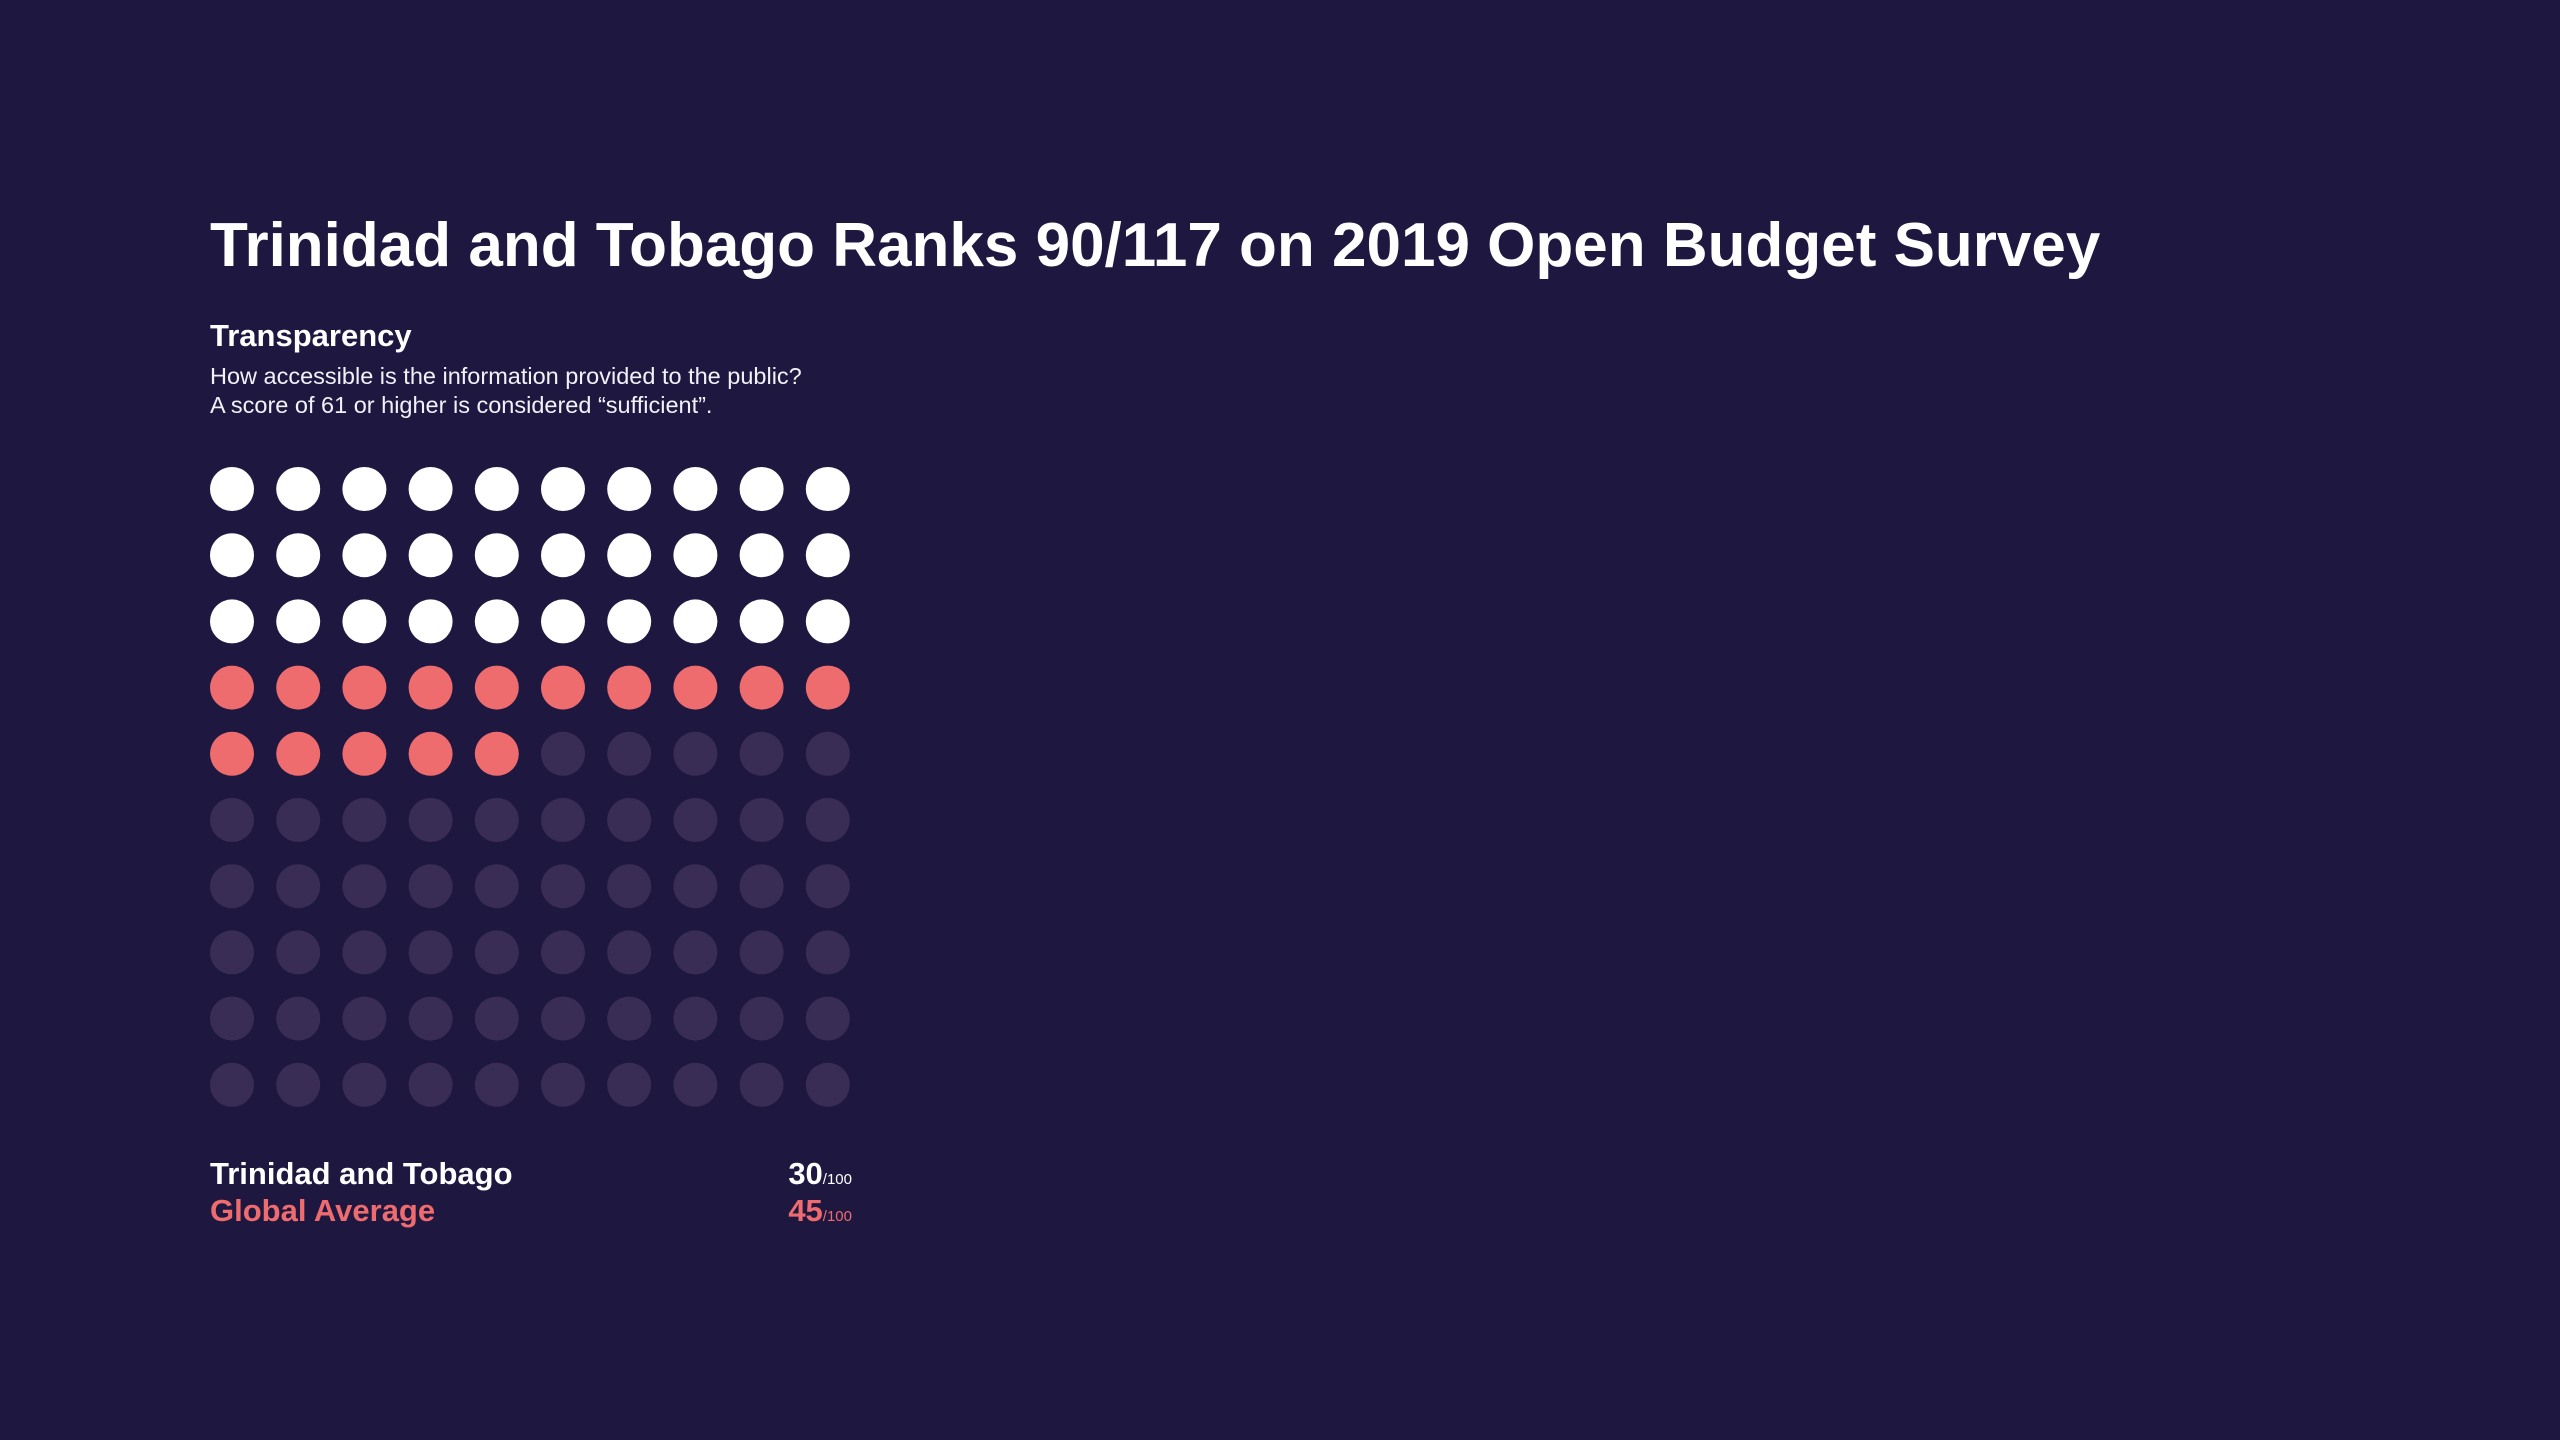 Image resolution: width=2560 pixels, height=1440 pixels. I want to click on legend-global-score: 45/100, so click(820, 1214).